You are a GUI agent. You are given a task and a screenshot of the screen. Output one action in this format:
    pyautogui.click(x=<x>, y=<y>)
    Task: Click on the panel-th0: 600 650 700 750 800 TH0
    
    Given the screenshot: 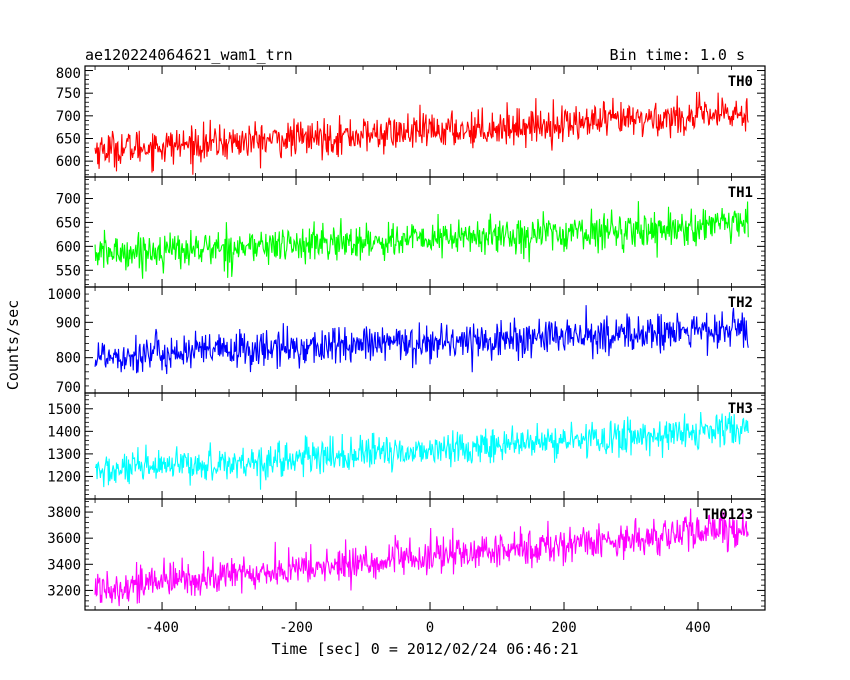 What is the action you would take?
    pyautogui.click(x=411, y=121)
    